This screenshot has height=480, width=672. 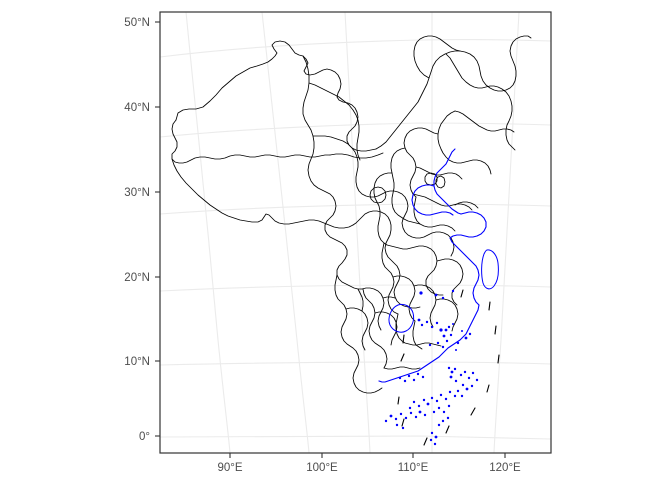 I want to click on x-tick-label-110e: 110°E, so click(x=413, y=468).